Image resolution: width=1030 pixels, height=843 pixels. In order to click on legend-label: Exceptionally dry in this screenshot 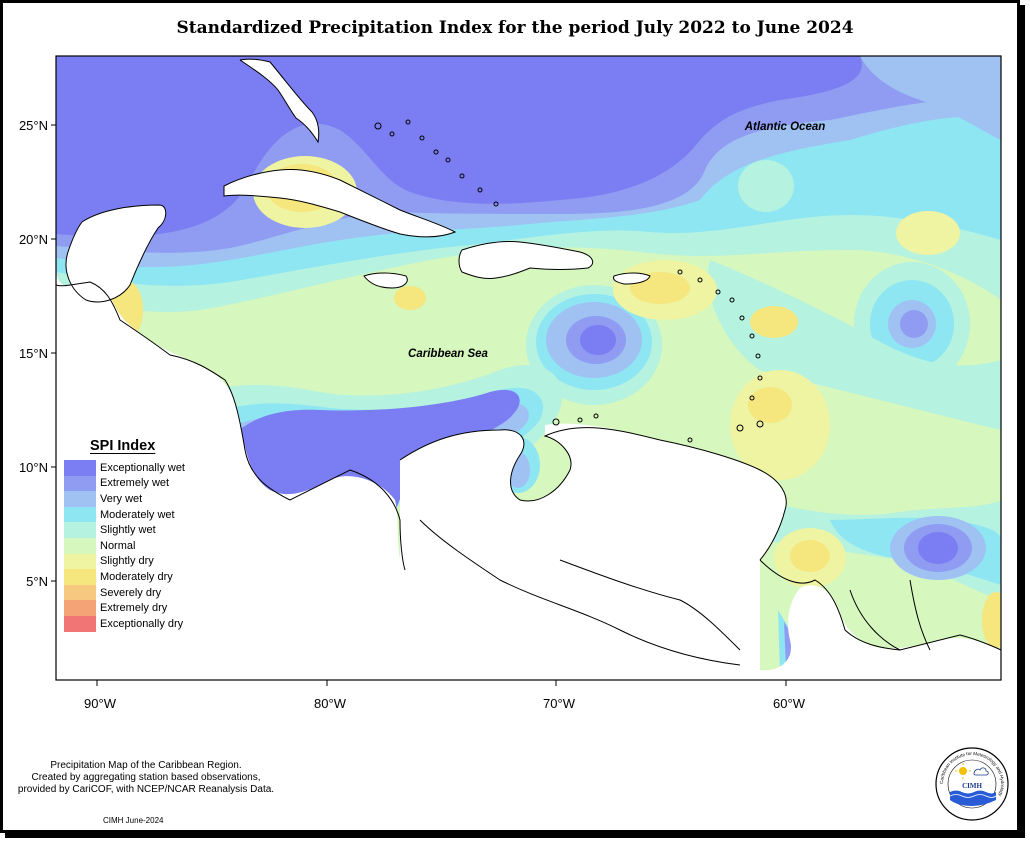, I will do `click(142, 623)`.